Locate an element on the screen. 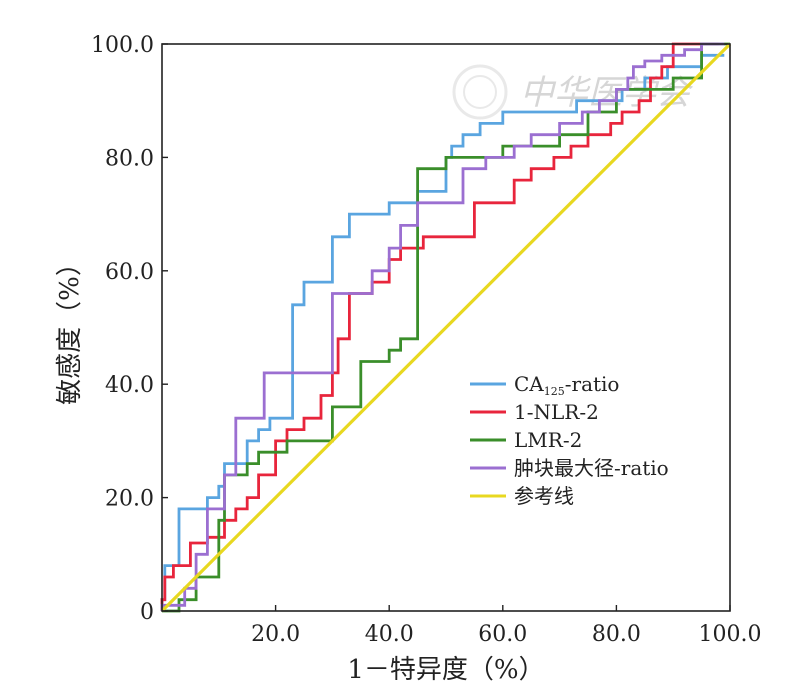  y-tick-label: 80.0 is located at coordinates (129, 158).